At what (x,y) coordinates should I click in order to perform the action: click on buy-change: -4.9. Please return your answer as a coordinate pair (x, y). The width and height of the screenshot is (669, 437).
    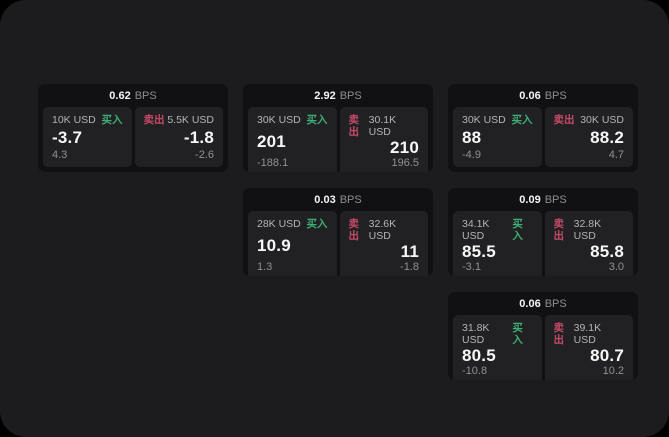
    Looking at the image, I should click on (471, 155).